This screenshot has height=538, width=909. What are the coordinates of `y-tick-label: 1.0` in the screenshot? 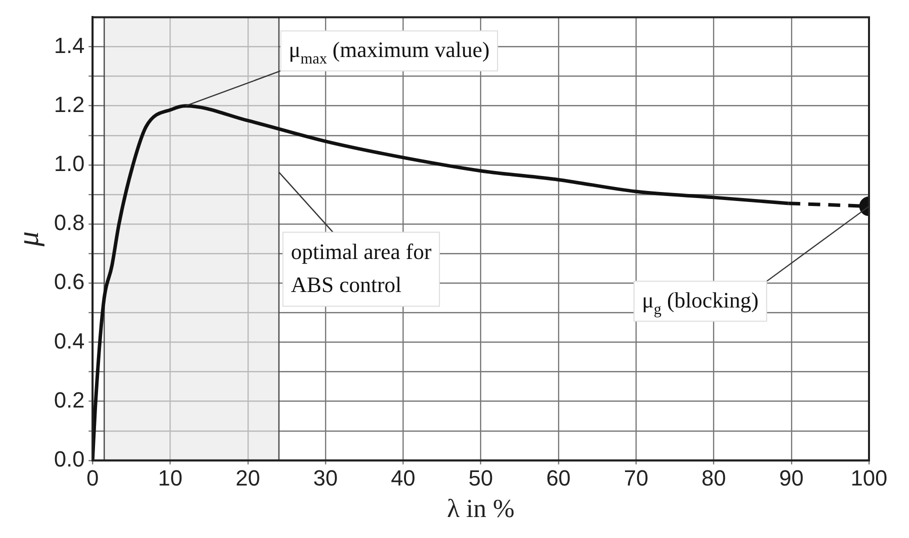 It's located at (69, 163).